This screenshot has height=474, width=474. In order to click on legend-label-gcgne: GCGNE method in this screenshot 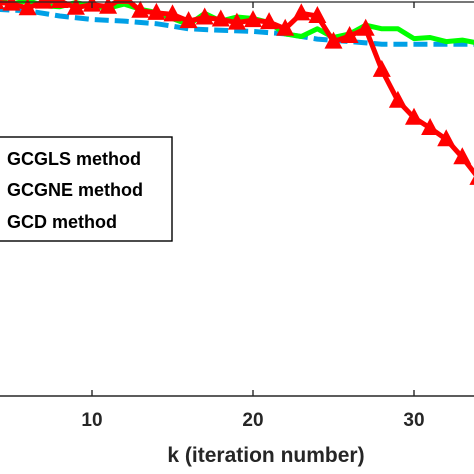, I will do `click(75, 190)`.